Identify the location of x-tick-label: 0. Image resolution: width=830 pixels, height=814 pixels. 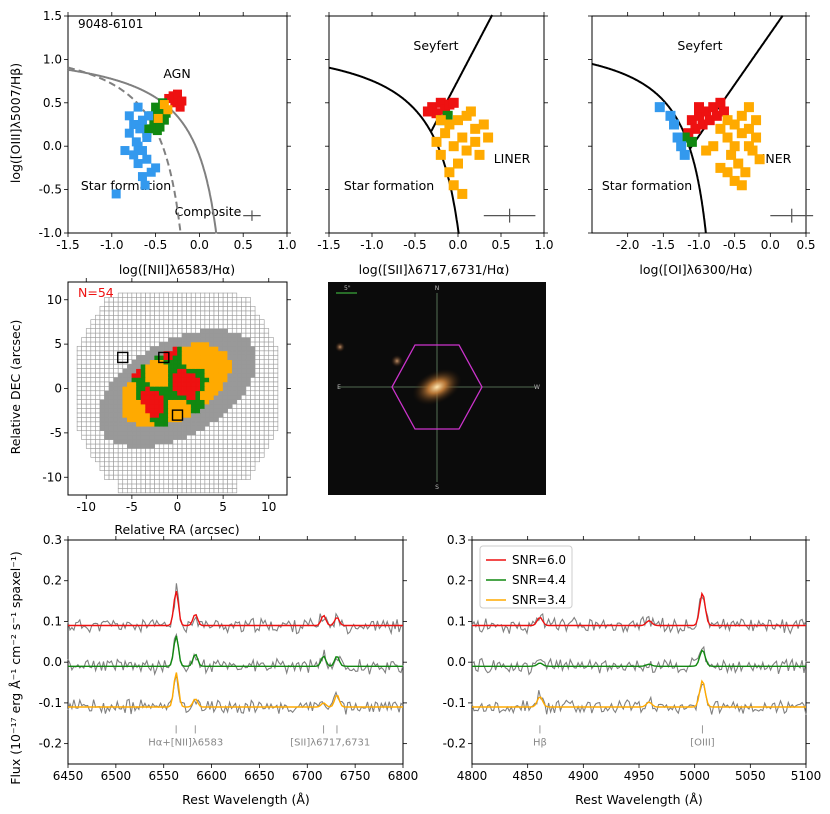
(178, 507).